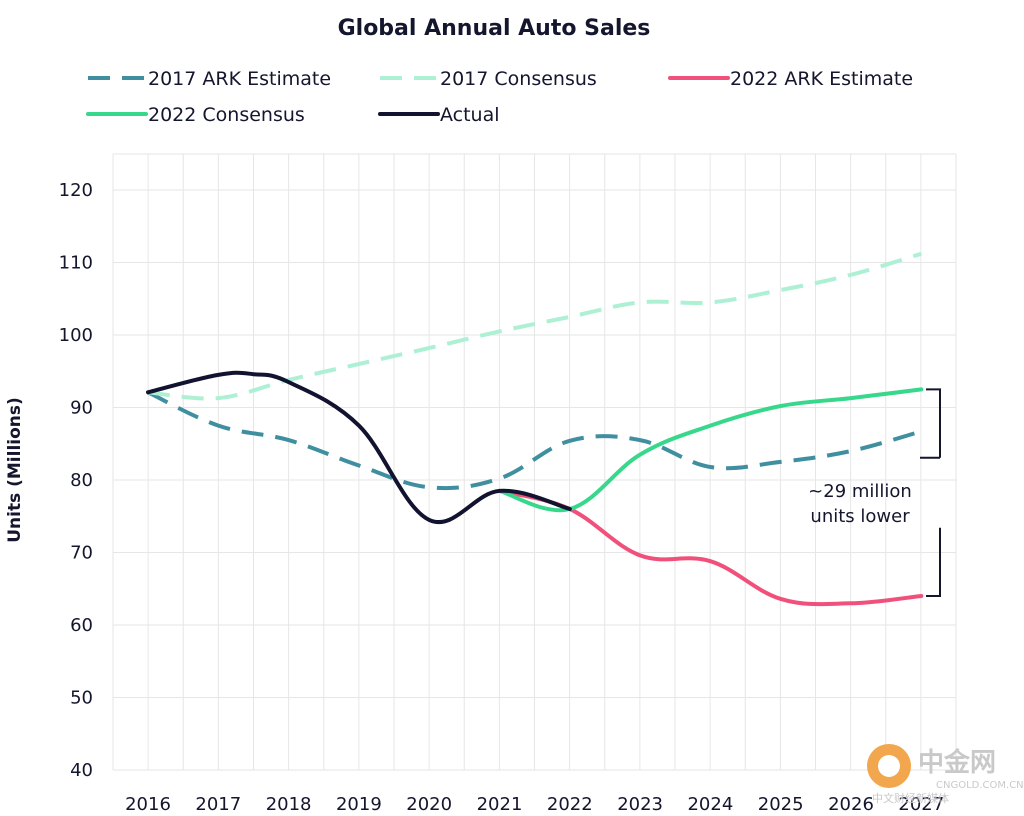  Describe the element at coordinates (957, 762) in the screenshot. I see `watermark-text: 中金网` at that location.